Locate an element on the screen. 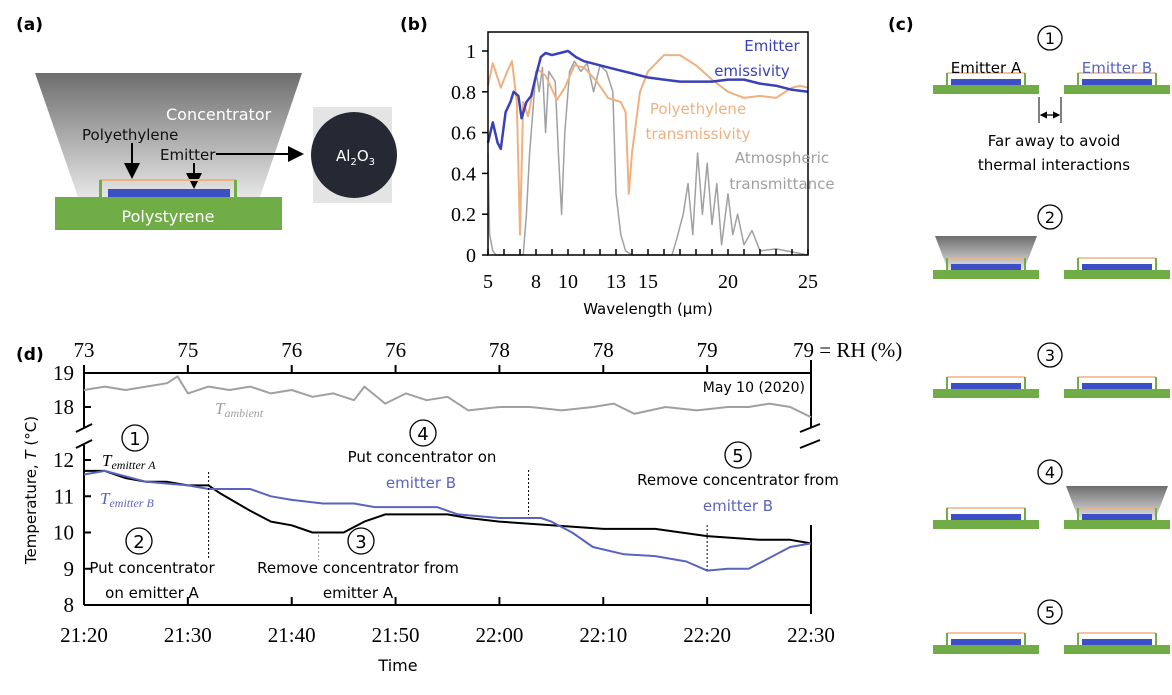 Image resolution: width=1172 pixels, height=695 pixels. stage-3: 3 is located at coordinates (1050, 355).